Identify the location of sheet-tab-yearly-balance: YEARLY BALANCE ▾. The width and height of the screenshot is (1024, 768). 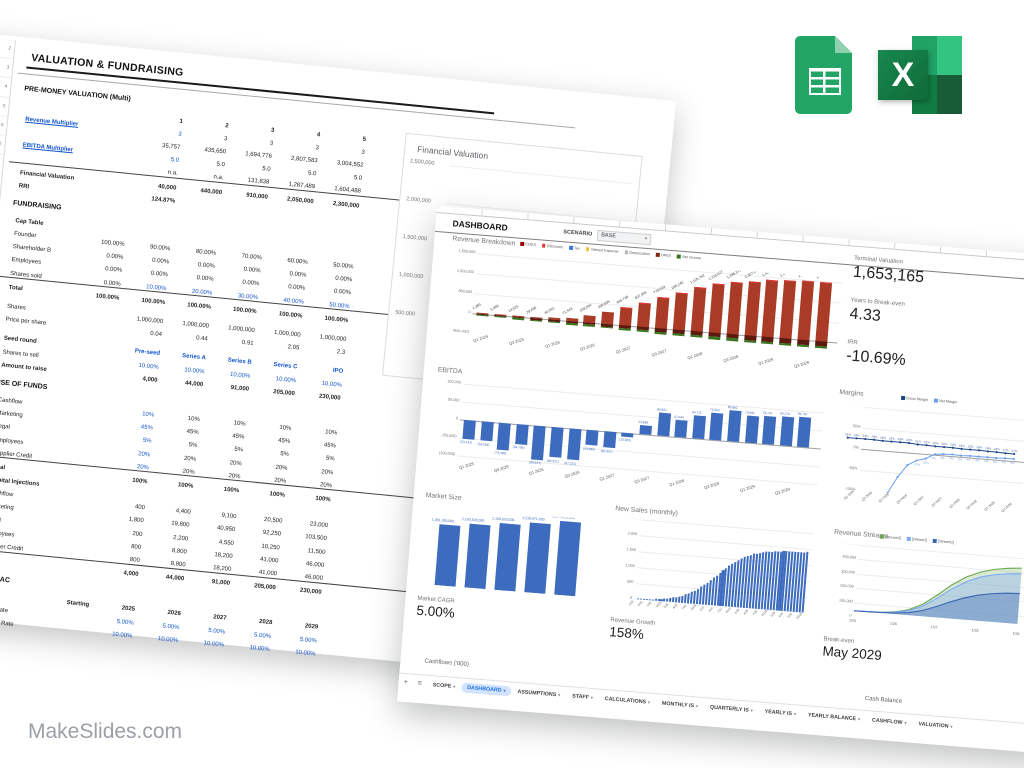
(834, 716).